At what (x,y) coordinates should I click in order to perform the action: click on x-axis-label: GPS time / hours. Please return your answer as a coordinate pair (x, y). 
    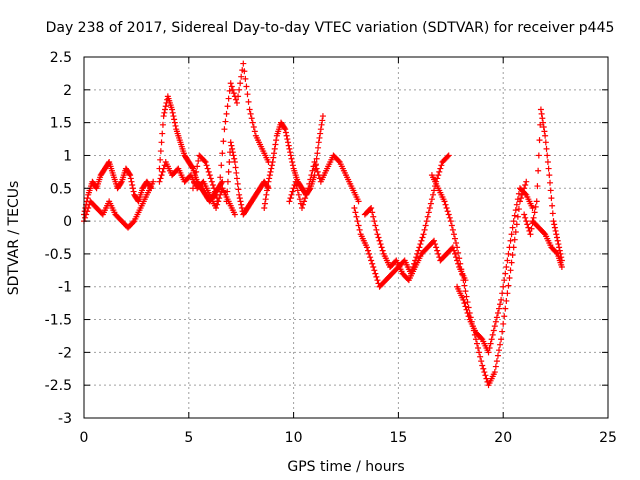
    Looking at the image, I should click on (345, 467).